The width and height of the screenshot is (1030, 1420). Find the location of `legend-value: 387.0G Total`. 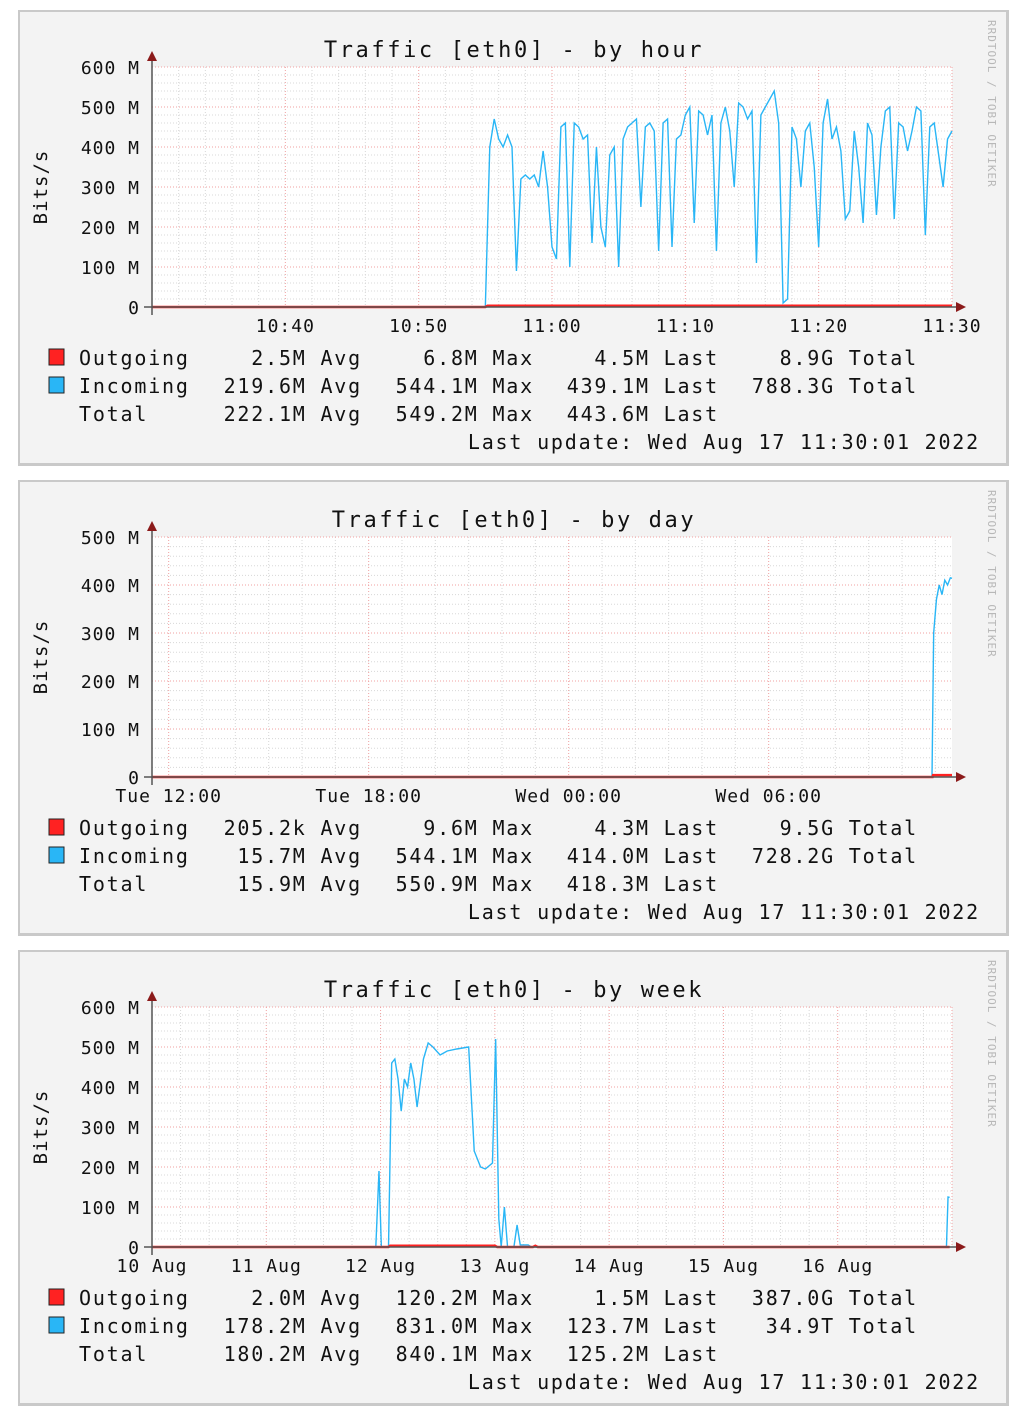

legend-value: 387.0G Total is located at coordinates (835, 1298).